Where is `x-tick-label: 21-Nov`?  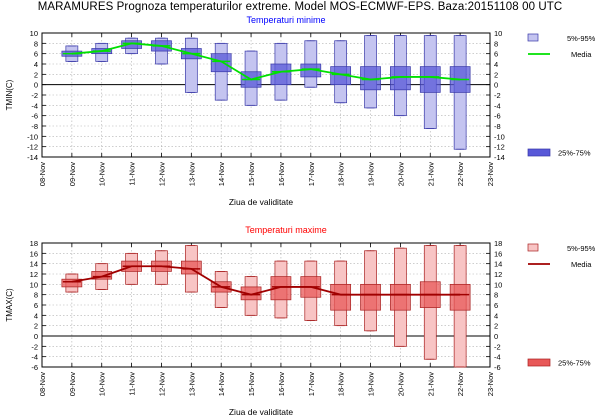
x-tick-label: 21-Nov is located at coordinates (430, 384).